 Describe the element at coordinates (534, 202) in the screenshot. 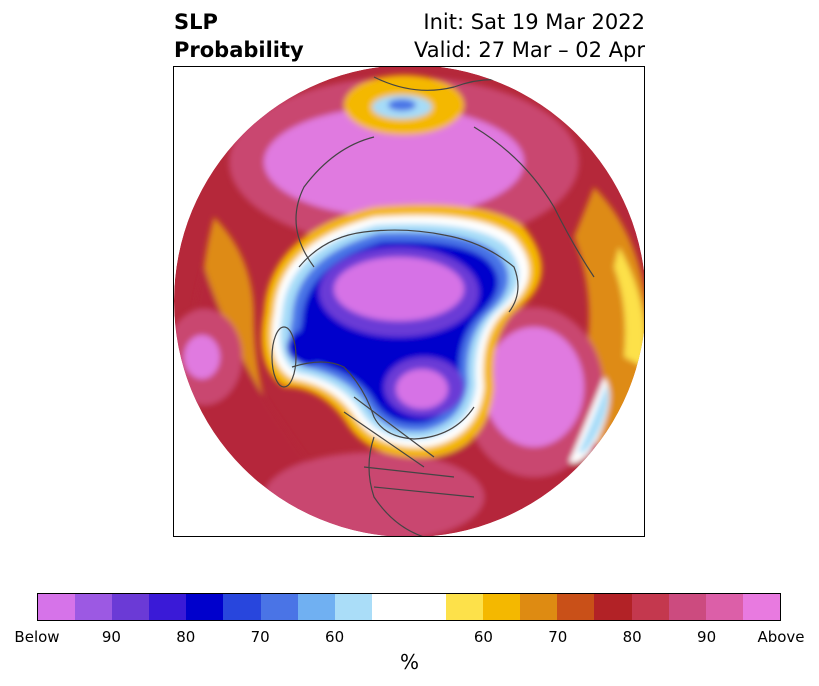

I see `asia-coast-line` at that location.